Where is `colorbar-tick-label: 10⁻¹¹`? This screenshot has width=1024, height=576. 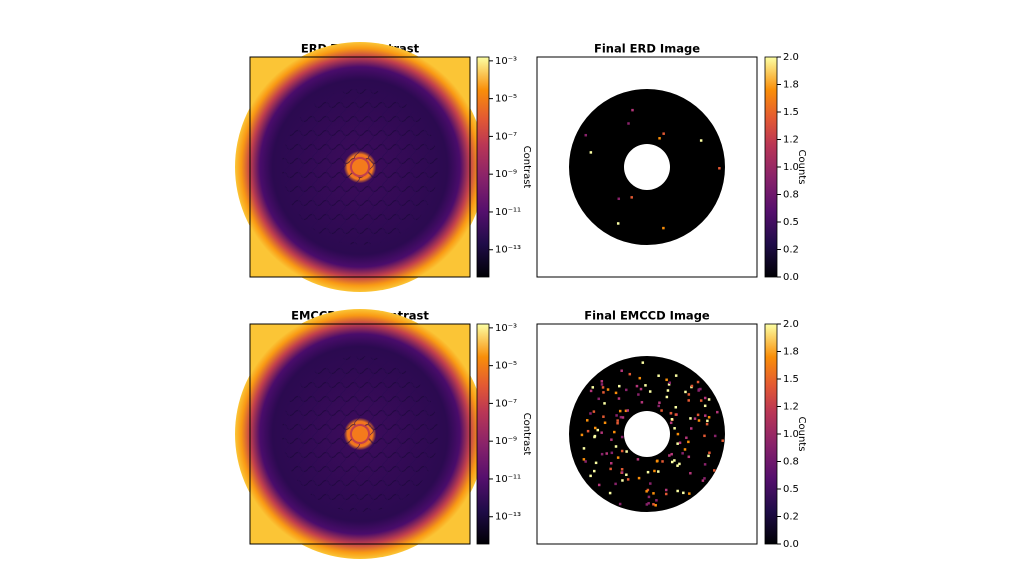
colorbar-tick-label: 10⁻¹¹ is located at coordinates (508, 212).